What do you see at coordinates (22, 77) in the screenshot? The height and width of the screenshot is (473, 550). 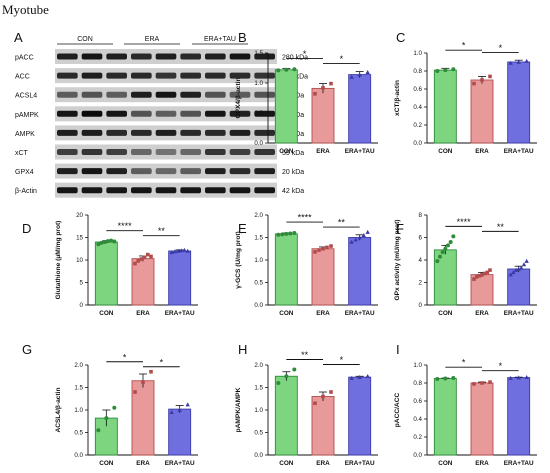 I see `blot-row-label: ACC` at bounding box center [22, 77].